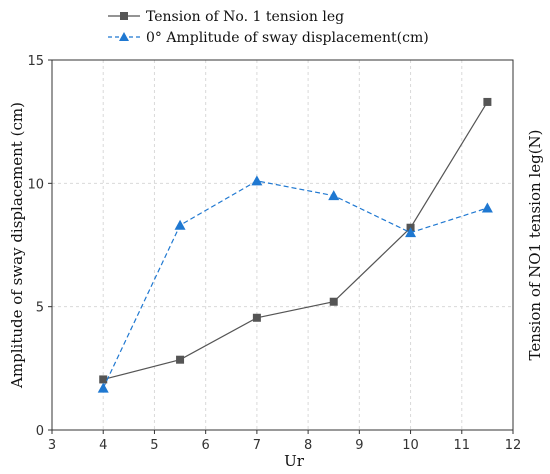 The height and width of the screenshot is (474, 550). Describe the element at coordinates (287, 38) in the screenshot. I see `legend-label-amplitude: 0° Amplitude of sway displacement(cm)` at that location.